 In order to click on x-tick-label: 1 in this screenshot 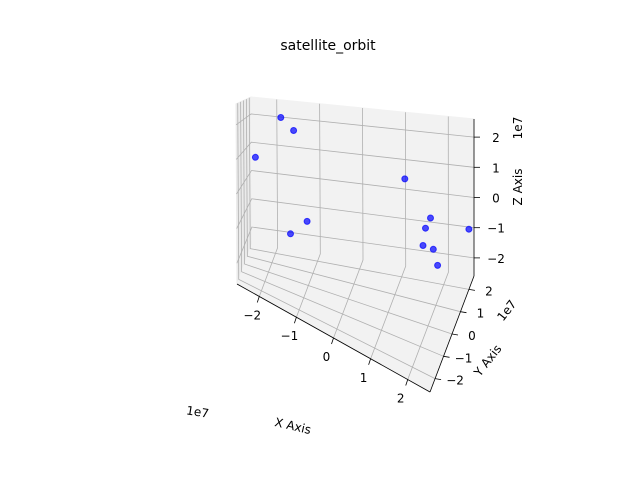, I will do `click(364, 378)`.